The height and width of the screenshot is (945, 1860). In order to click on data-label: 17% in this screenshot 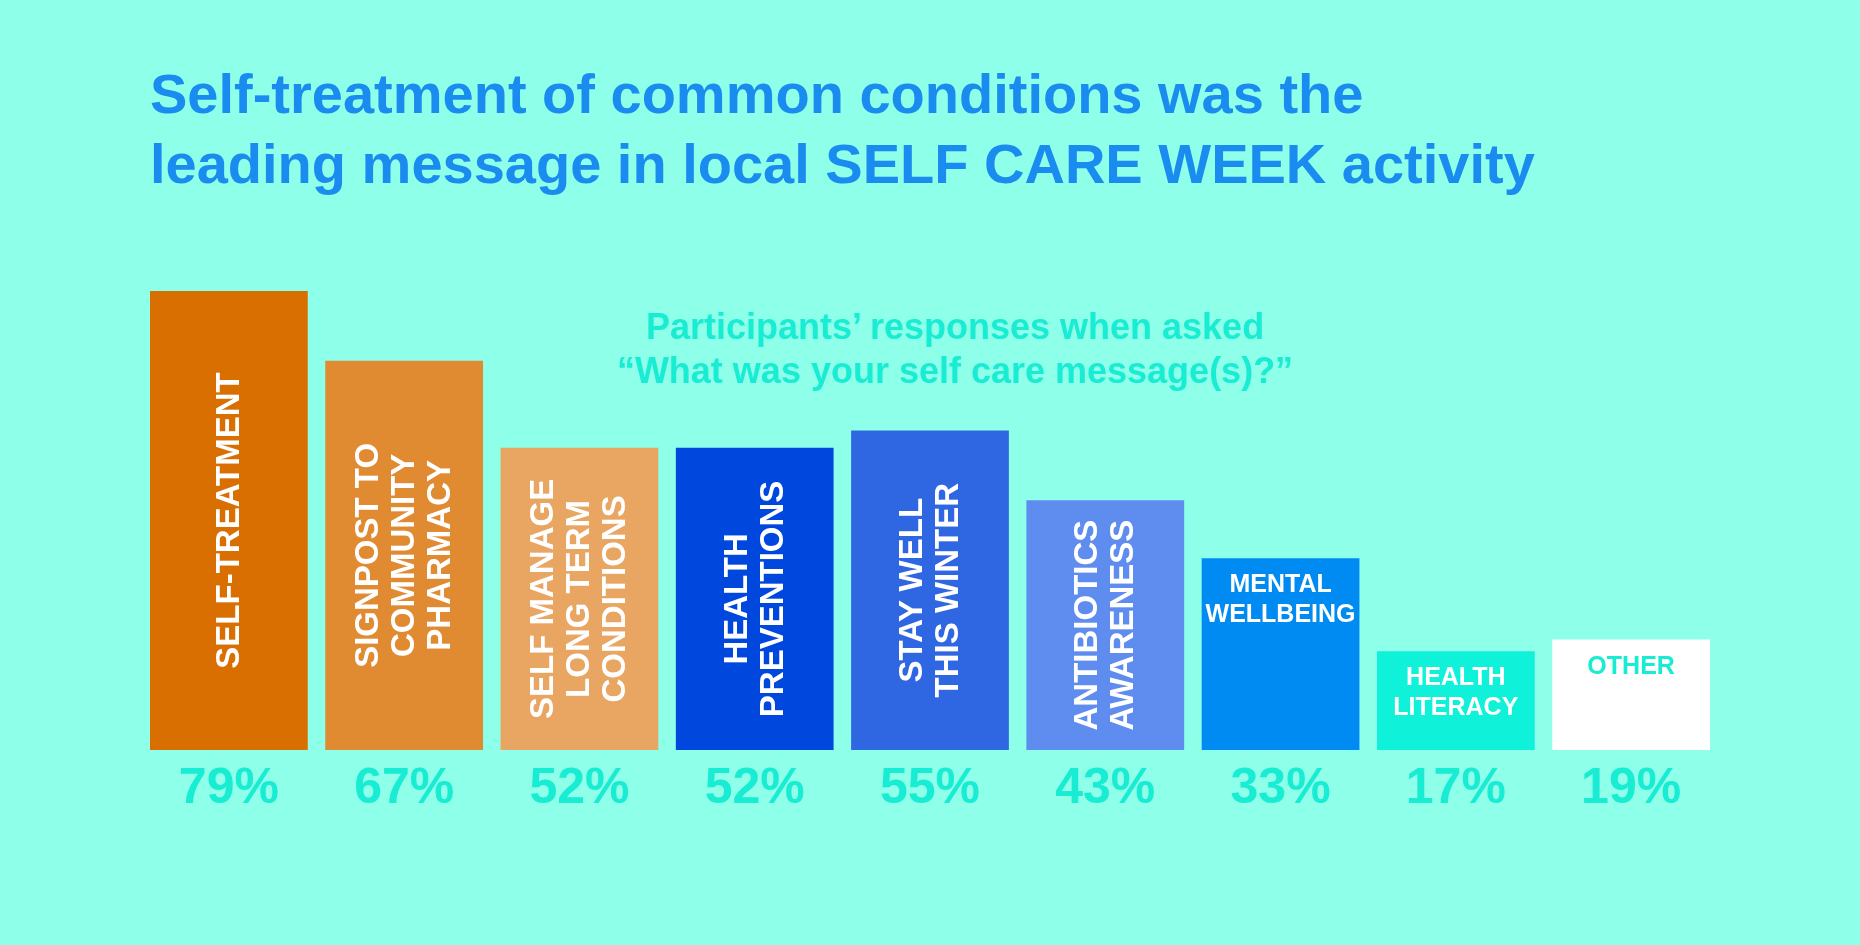, I will do `click(1455, 786)`.